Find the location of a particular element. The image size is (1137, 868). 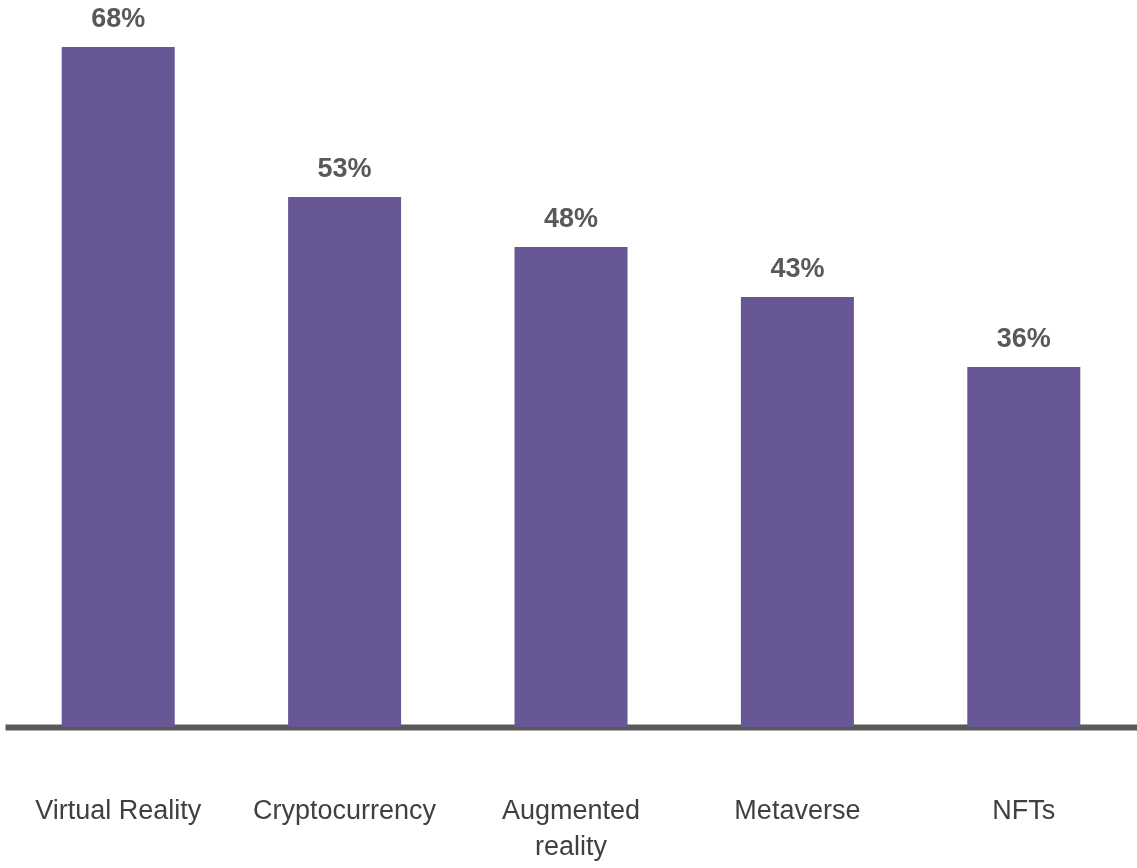

data-label: 36% is located at coordinates (1023, 338).